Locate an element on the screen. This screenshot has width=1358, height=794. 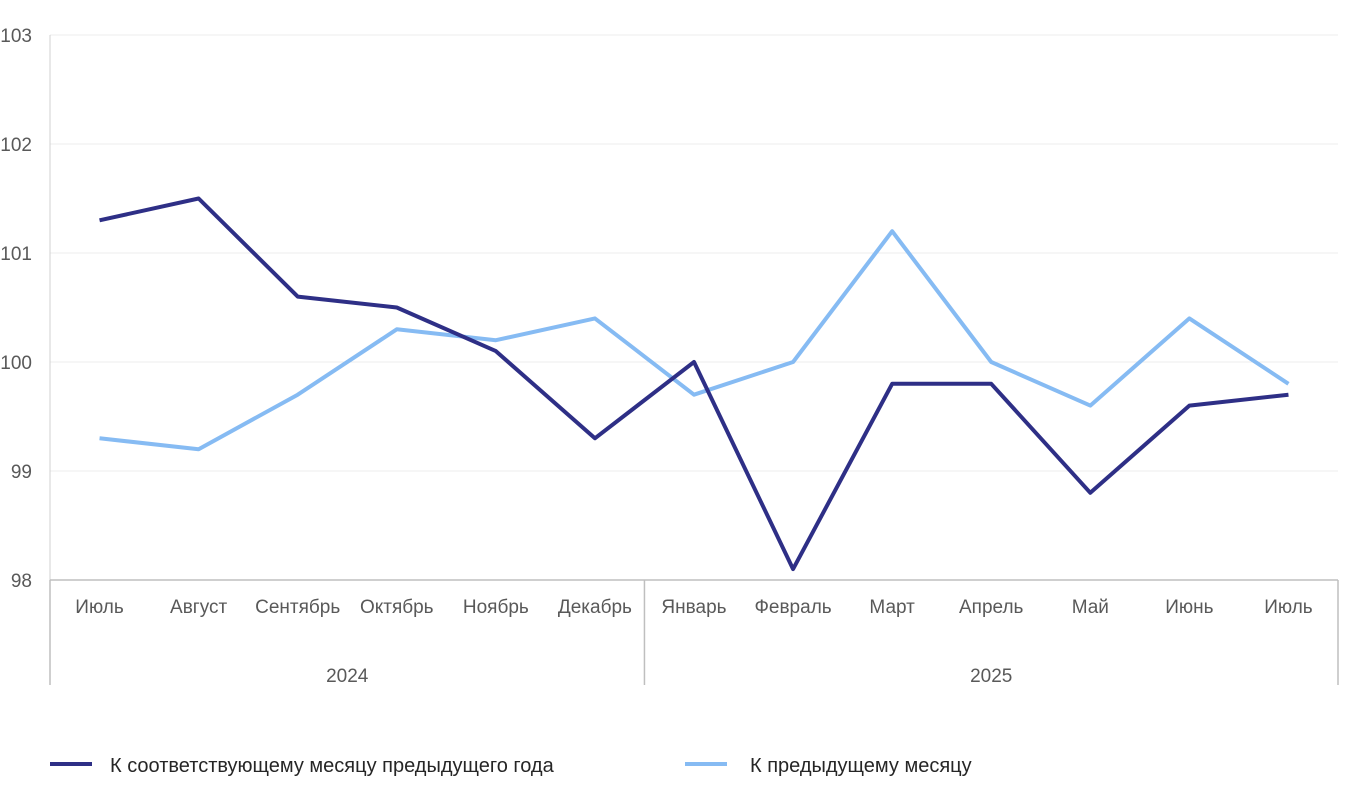
x-tick-label: Август is located at coordinates (198, 607).